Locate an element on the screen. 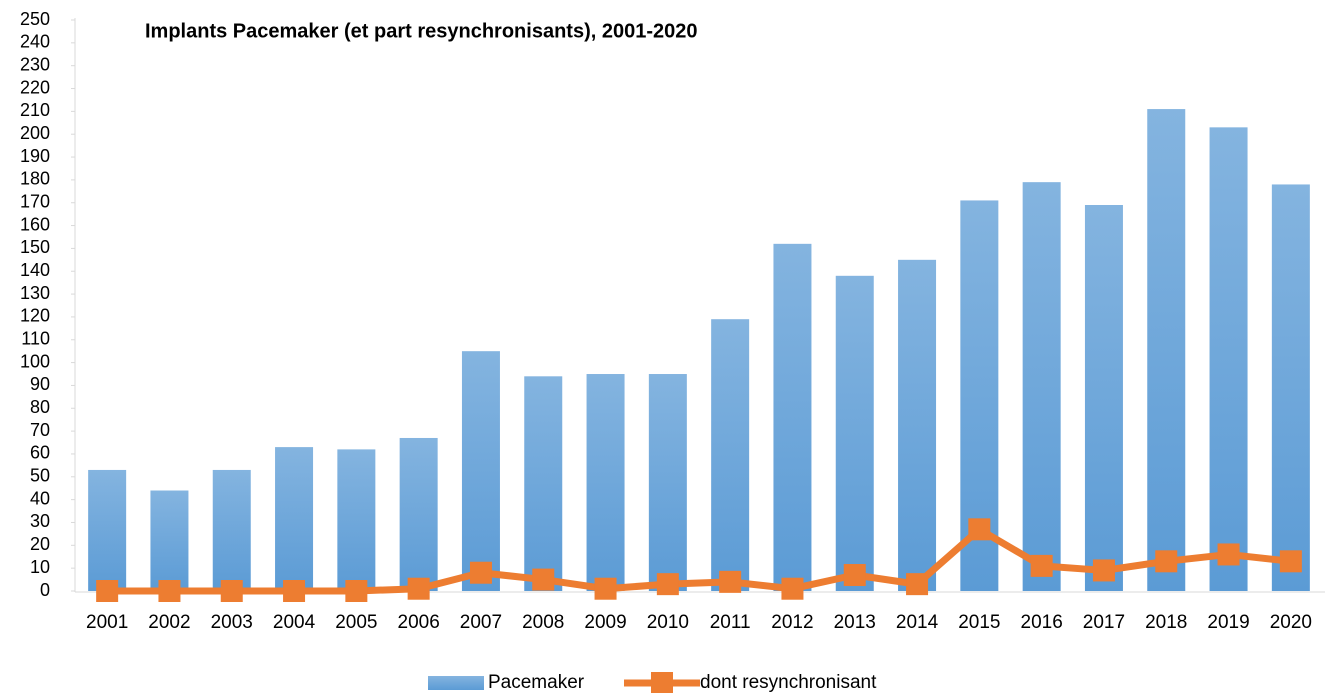  y-tick-label: 50 is located at coordinates (40, 476).